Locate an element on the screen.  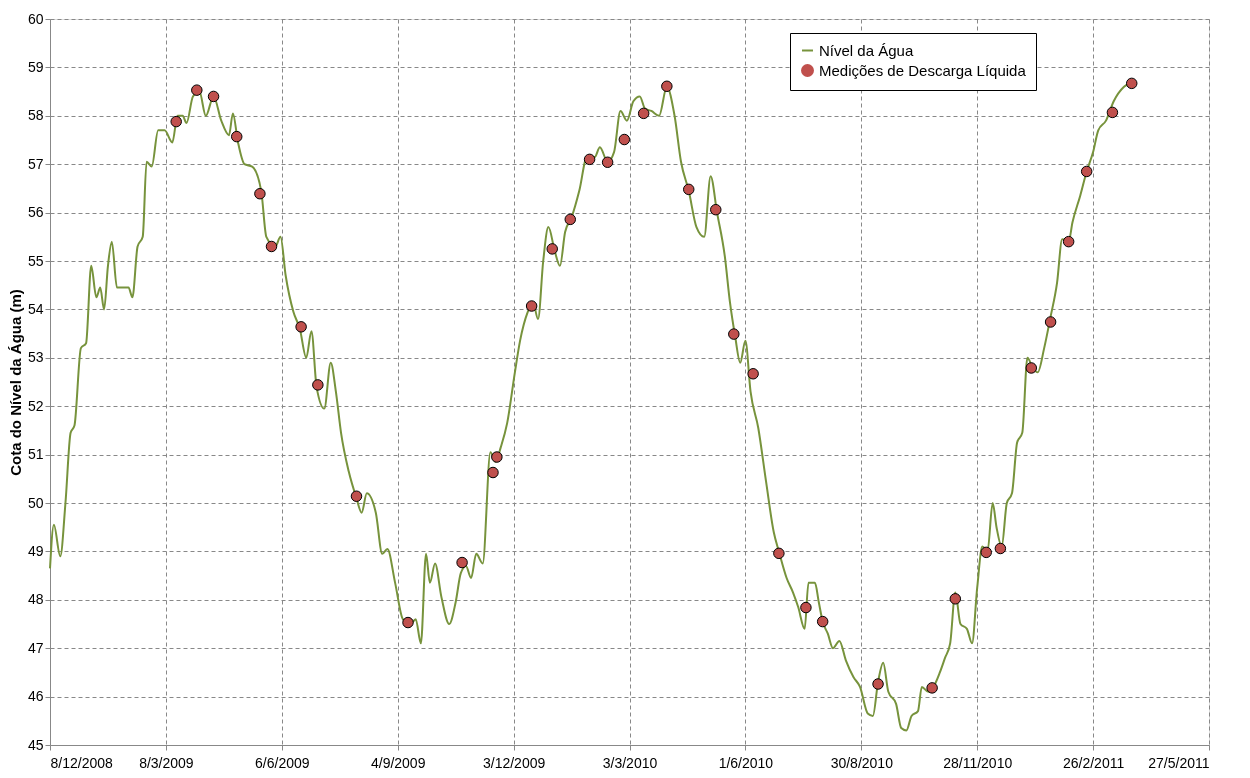
x-tick-label: 26/2/2011 is located at coordinates (1093, 762).